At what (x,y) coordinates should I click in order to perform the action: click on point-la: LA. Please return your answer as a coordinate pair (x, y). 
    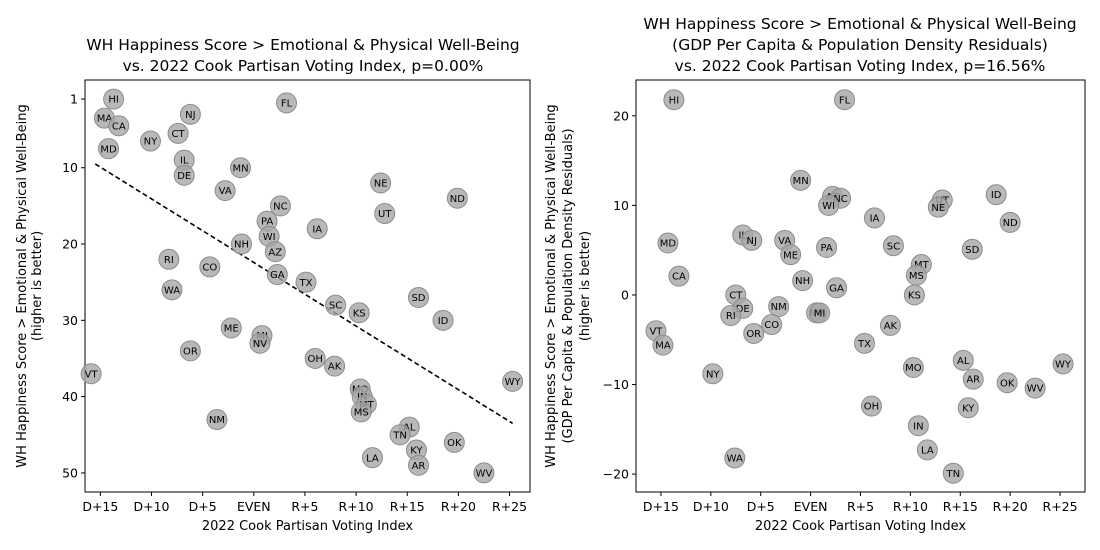
    Looking at the image, I should click on (372, 458).